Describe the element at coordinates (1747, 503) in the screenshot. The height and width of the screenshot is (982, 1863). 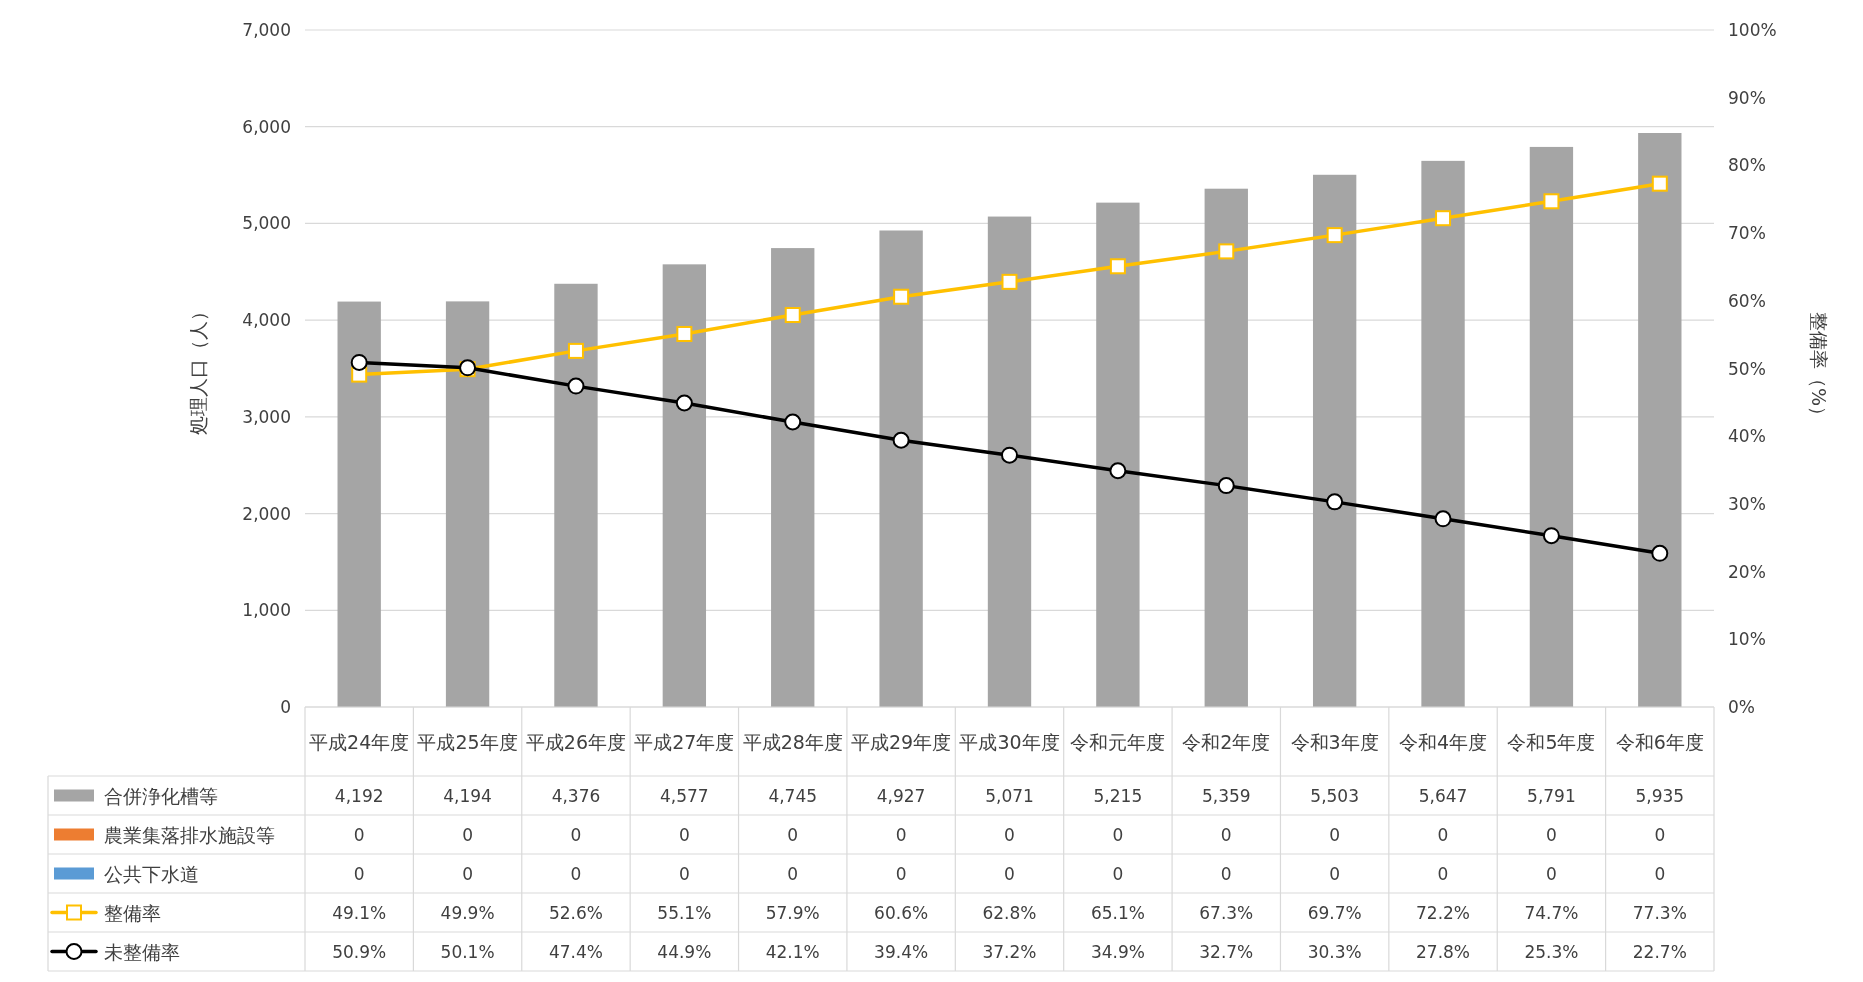
I see `y2-tick-label: 30%` at that location.